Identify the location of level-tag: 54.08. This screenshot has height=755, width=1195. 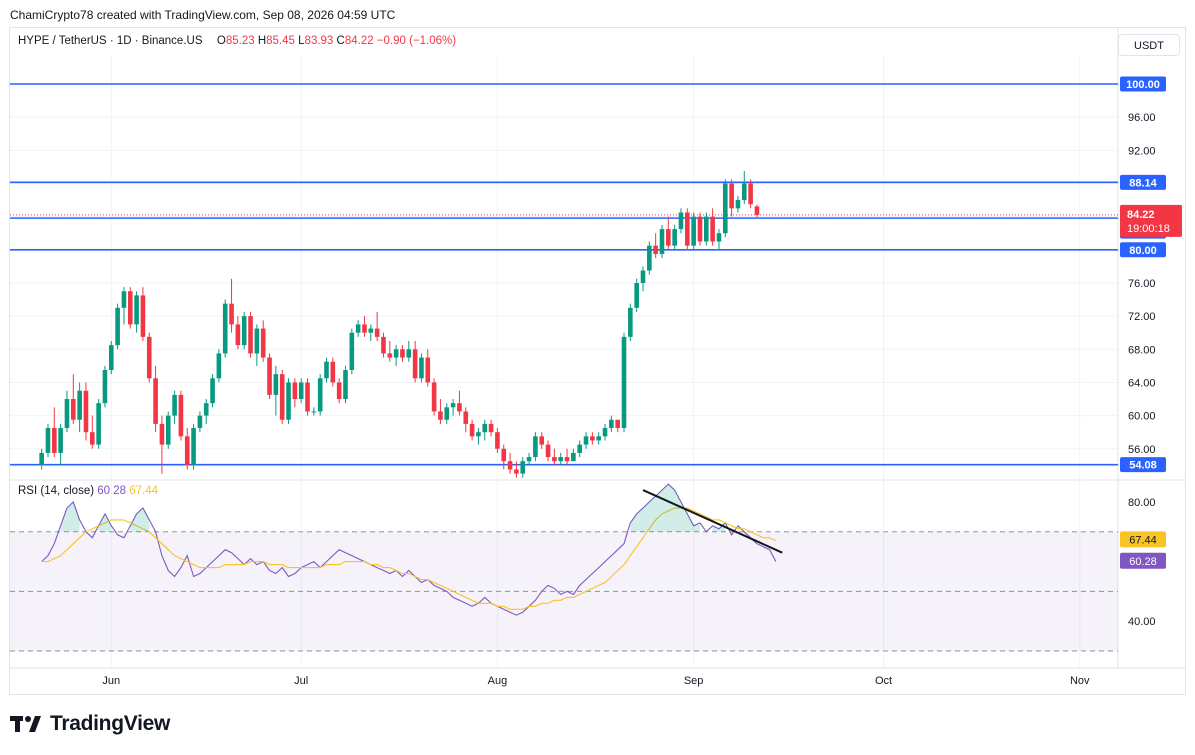
(1143, 465).